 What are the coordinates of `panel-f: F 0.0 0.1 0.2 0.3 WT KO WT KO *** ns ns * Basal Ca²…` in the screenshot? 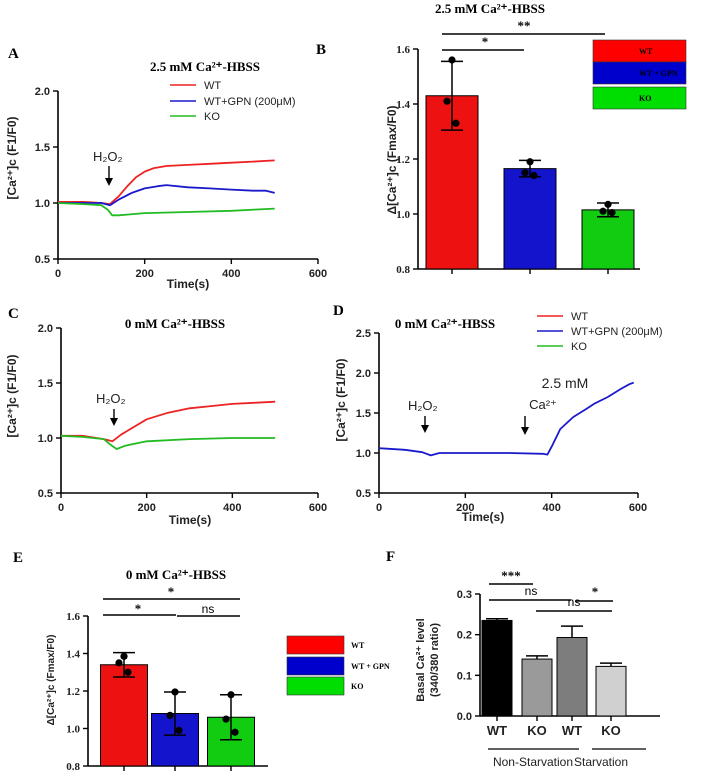 It's located at (523, 659).